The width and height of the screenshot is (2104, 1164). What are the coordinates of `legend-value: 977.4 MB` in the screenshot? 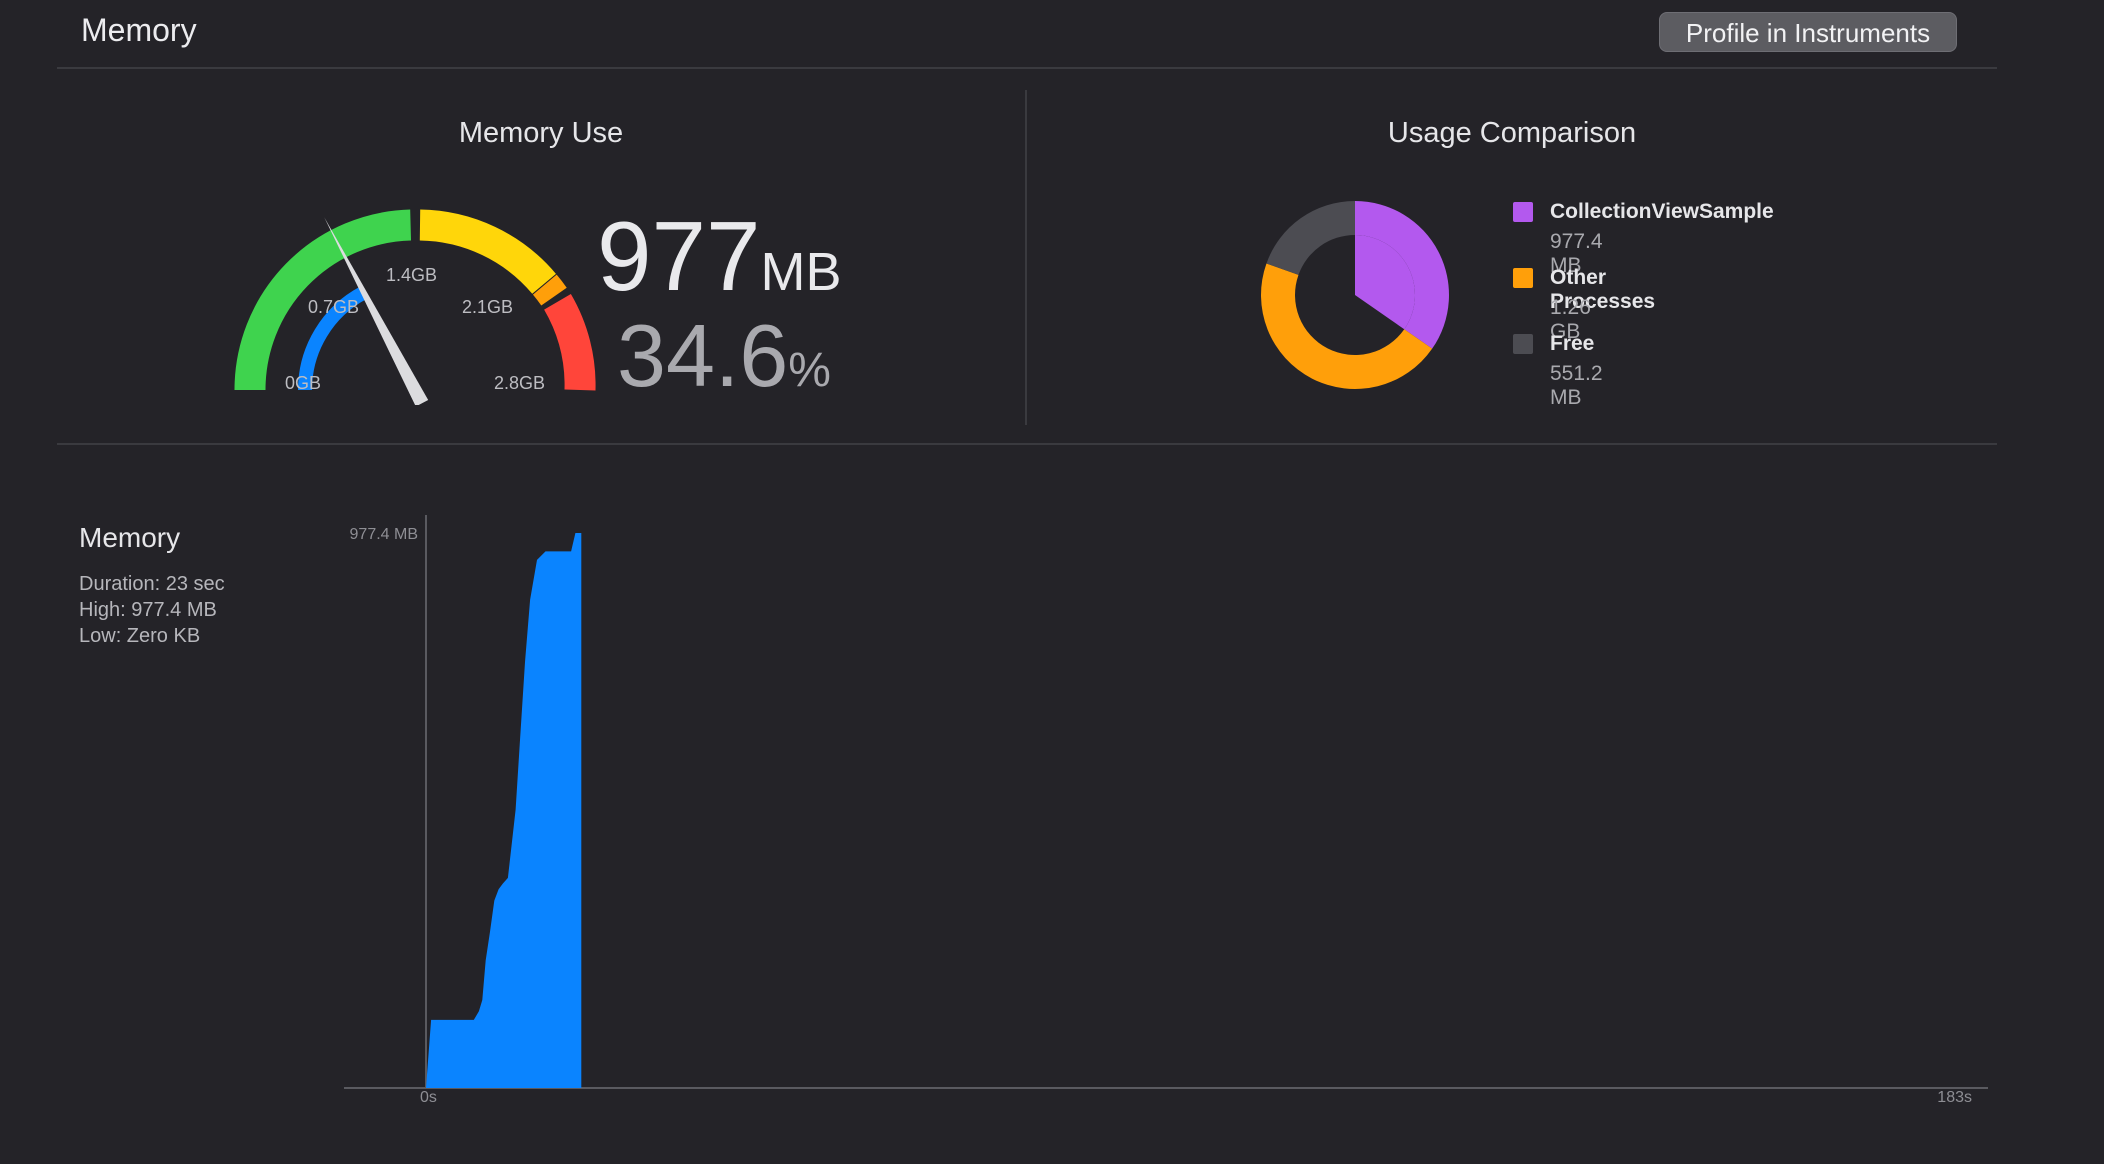 It's located at (1576, 253).